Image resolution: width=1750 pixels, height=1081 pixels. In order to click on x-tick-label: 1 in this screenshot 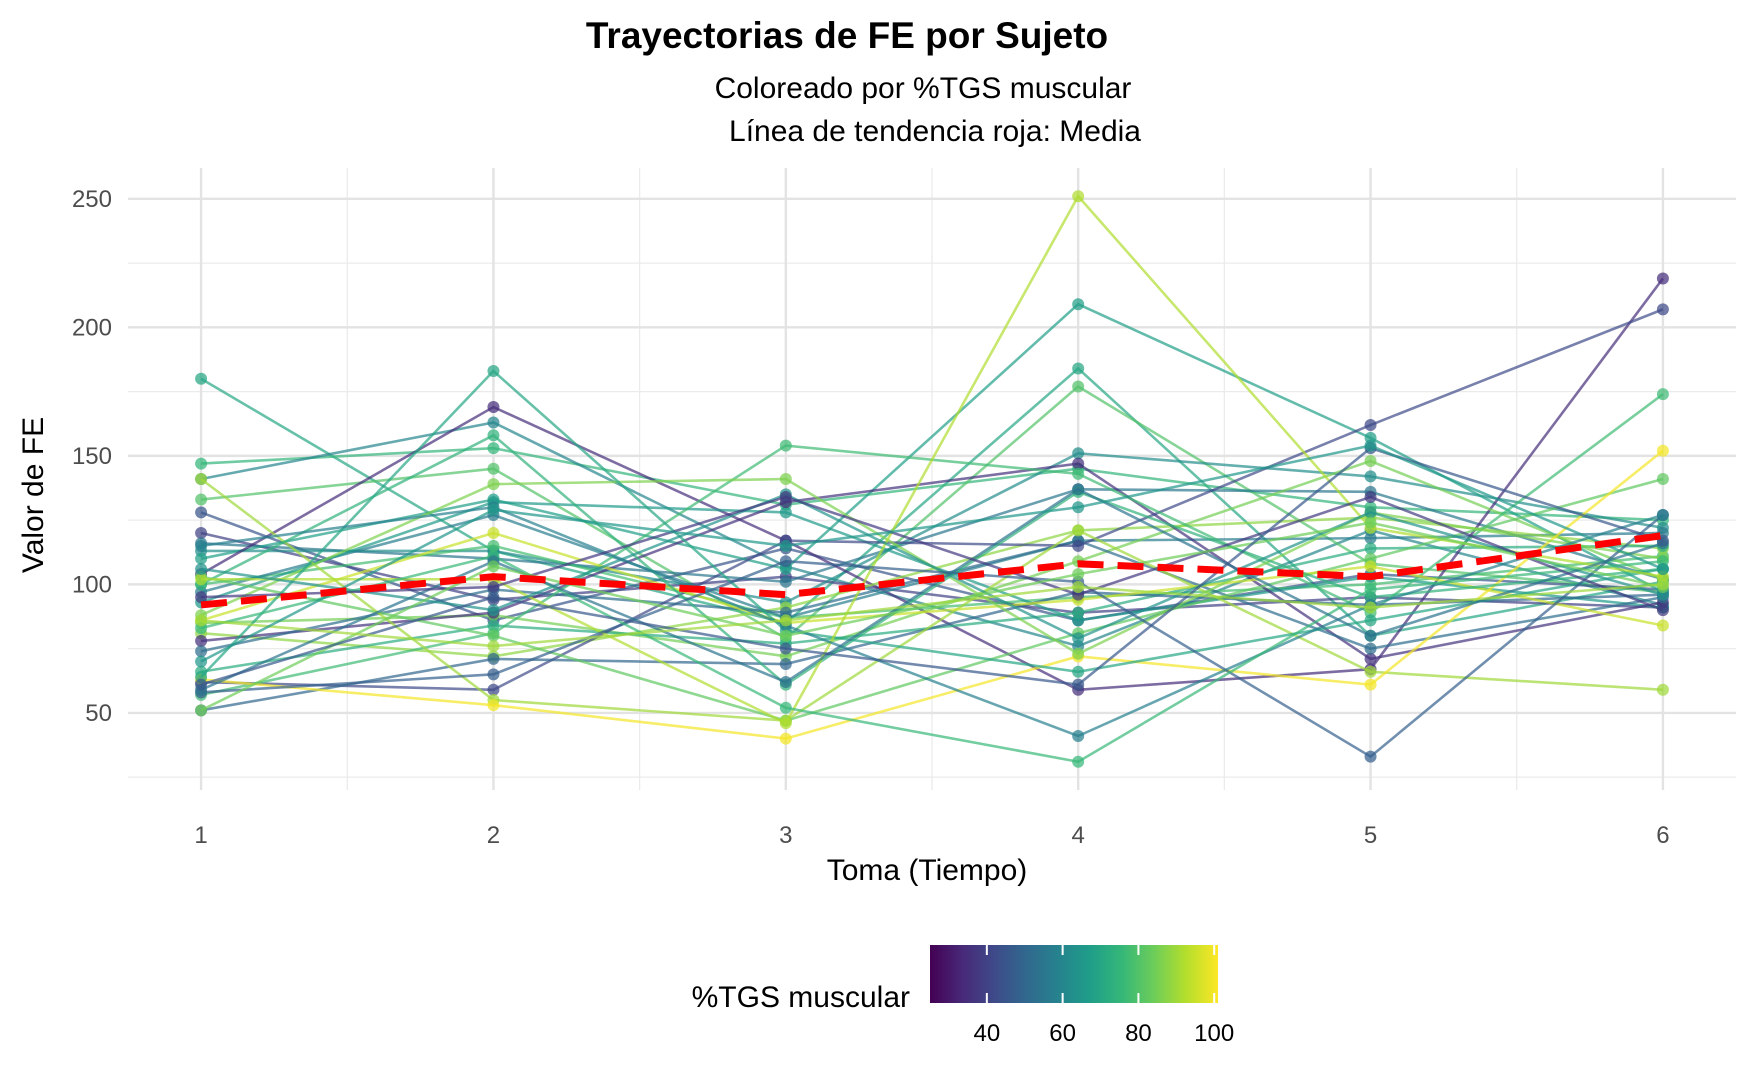, I will do `click(200, 835)`.